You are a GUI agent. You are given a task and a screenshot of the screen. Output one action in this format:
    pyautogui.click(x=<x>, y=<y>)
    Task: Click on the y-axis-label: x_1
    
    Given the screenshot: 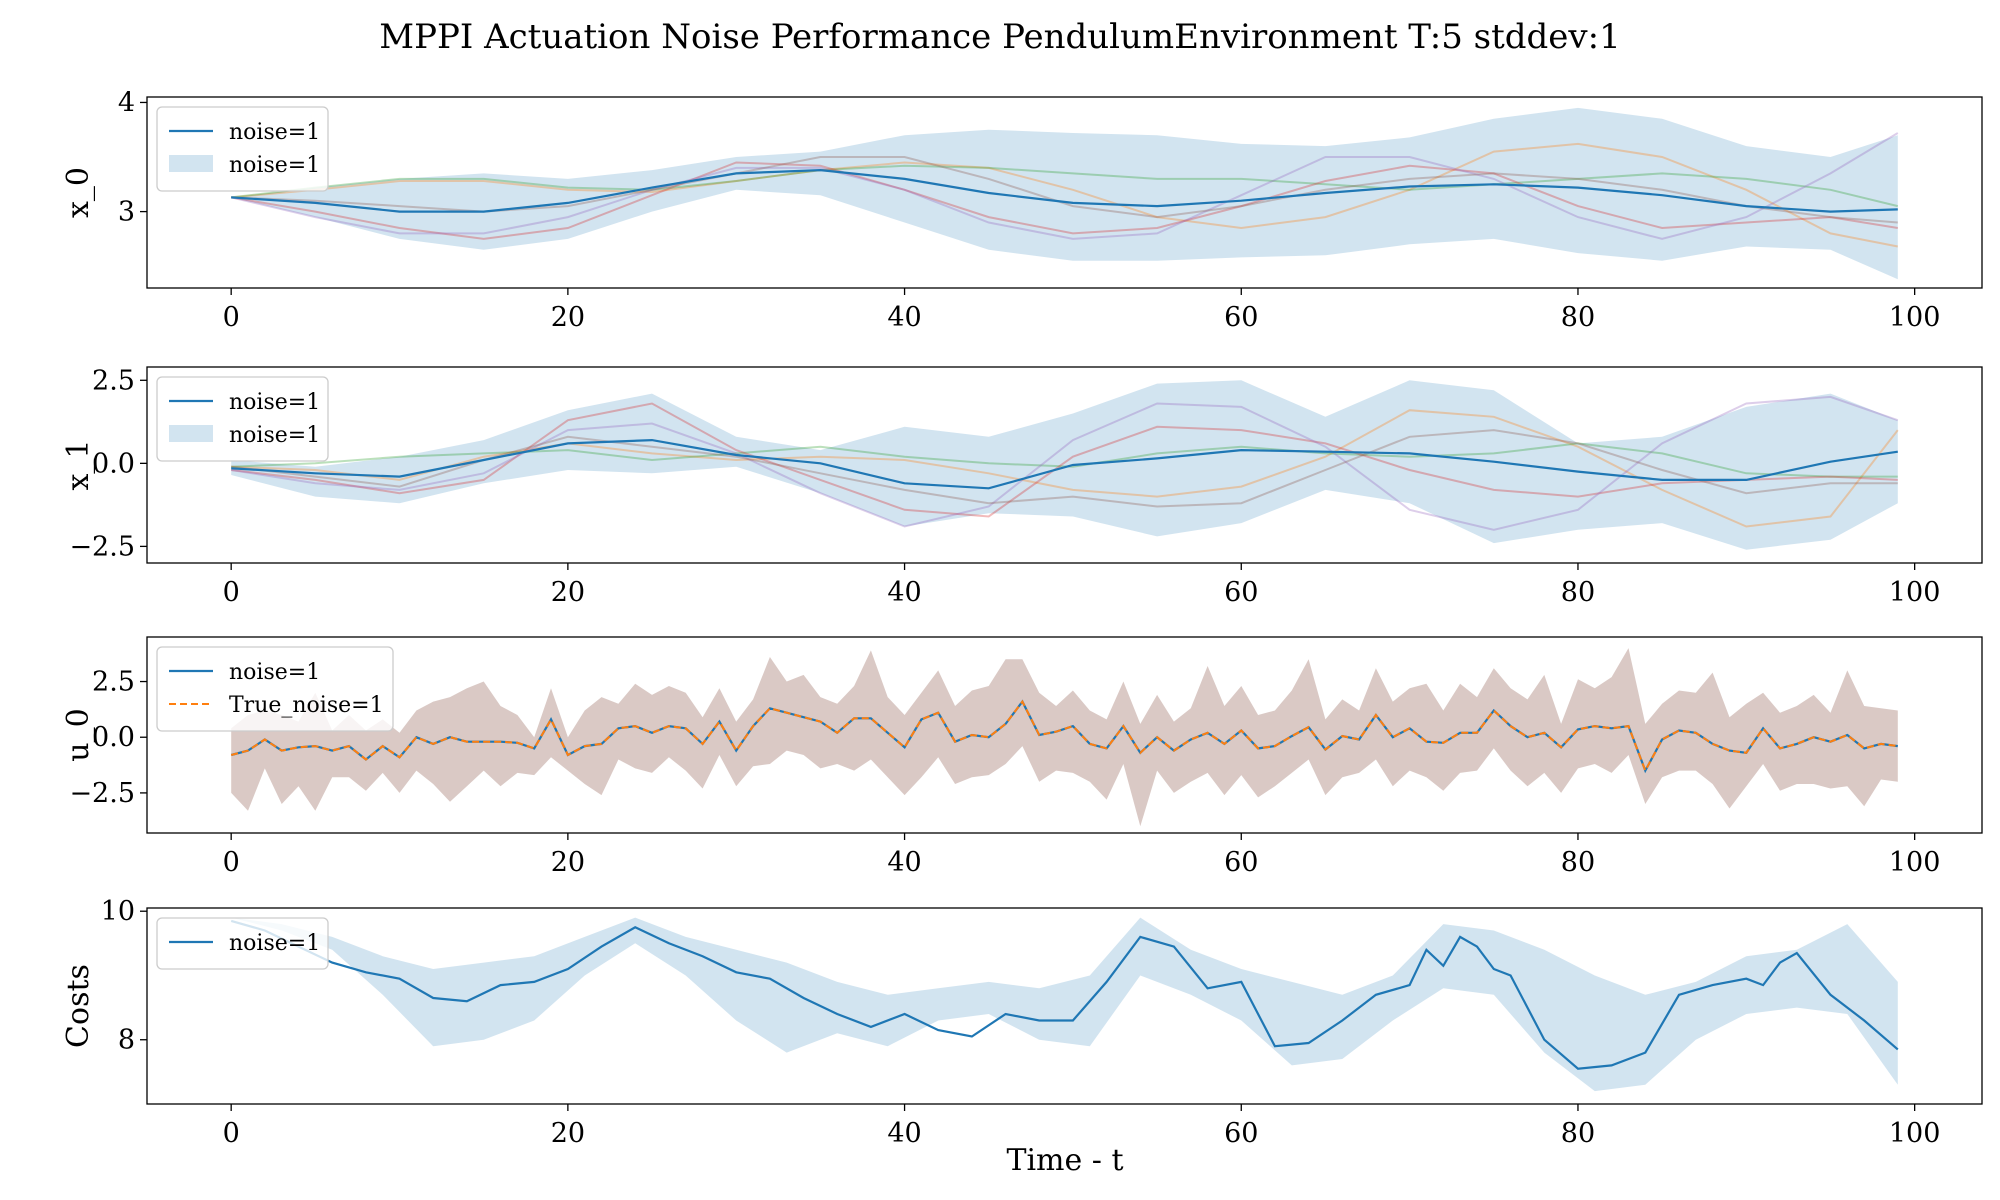 What is the action you would take?
    pyautogui.click(x=78, y=464)
    